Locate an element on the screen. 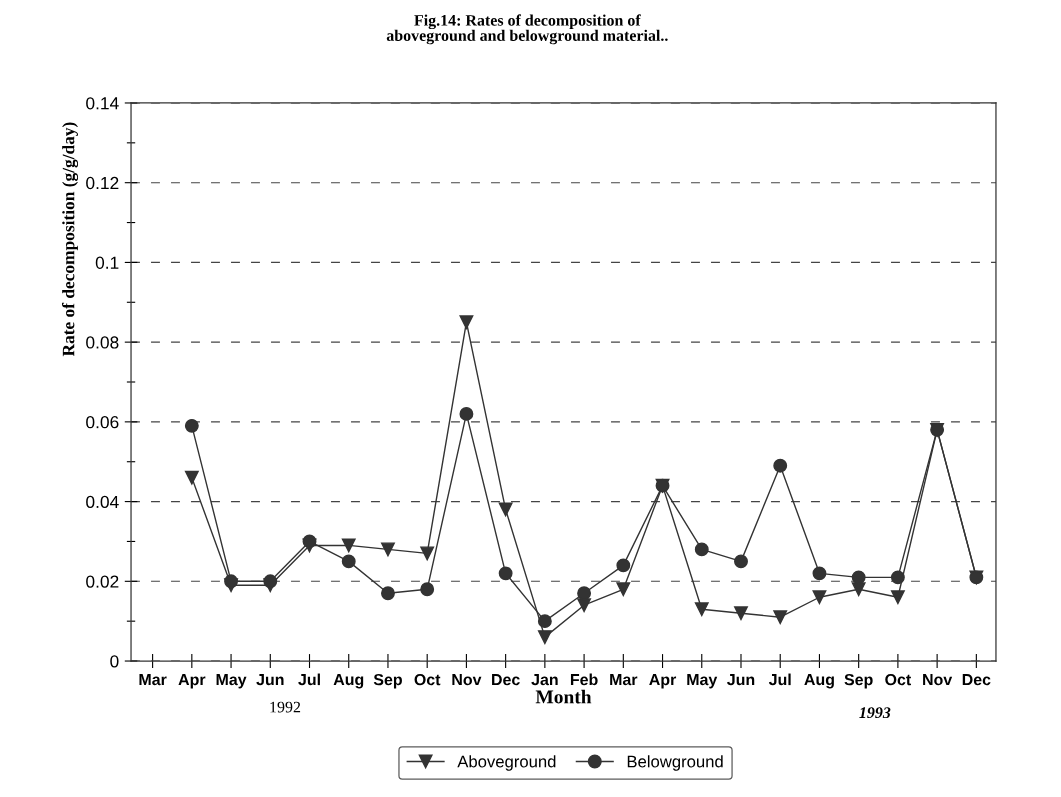 This screenshot has width=1061, height=797. text: 1993 is located at coordinates (875, 713).